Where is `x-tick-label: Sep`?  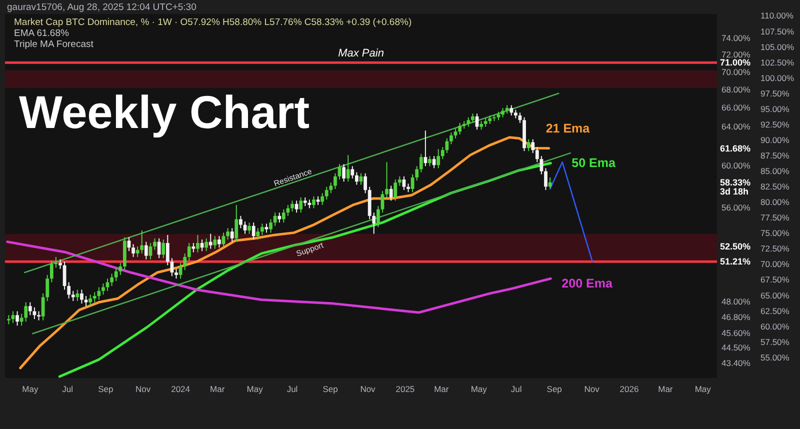 x-tick-label: Sep is located at coordinates (330, 389).